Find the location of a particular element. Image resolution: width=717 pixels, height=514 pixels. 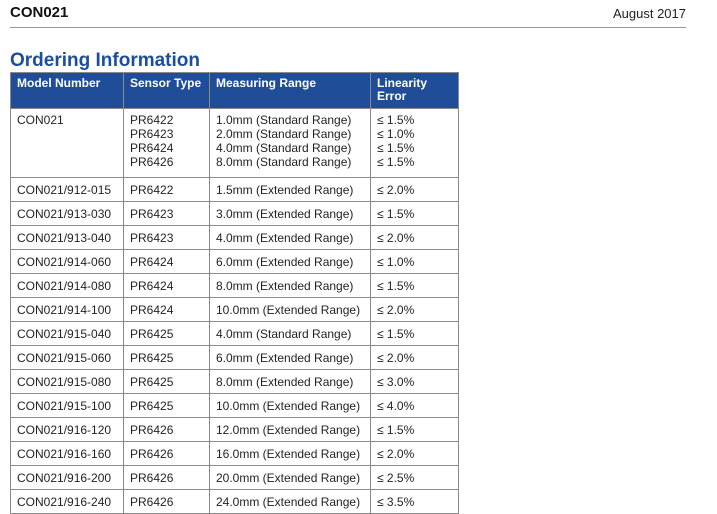

range-cell: 4.0mm (Standard Range) is located at coordinates (290, 333).